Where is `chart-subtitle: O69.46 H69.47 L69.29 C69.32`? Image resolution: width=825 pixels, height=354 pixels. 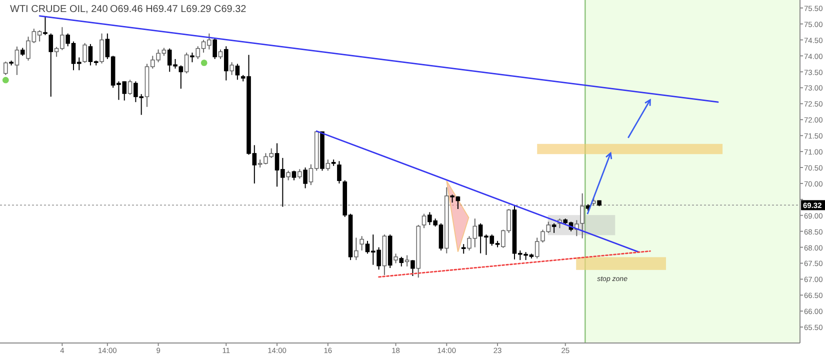
chart-subtitle: O69.46 H69.47 L69.29 C69.32 is located at coordinates (178, 9).